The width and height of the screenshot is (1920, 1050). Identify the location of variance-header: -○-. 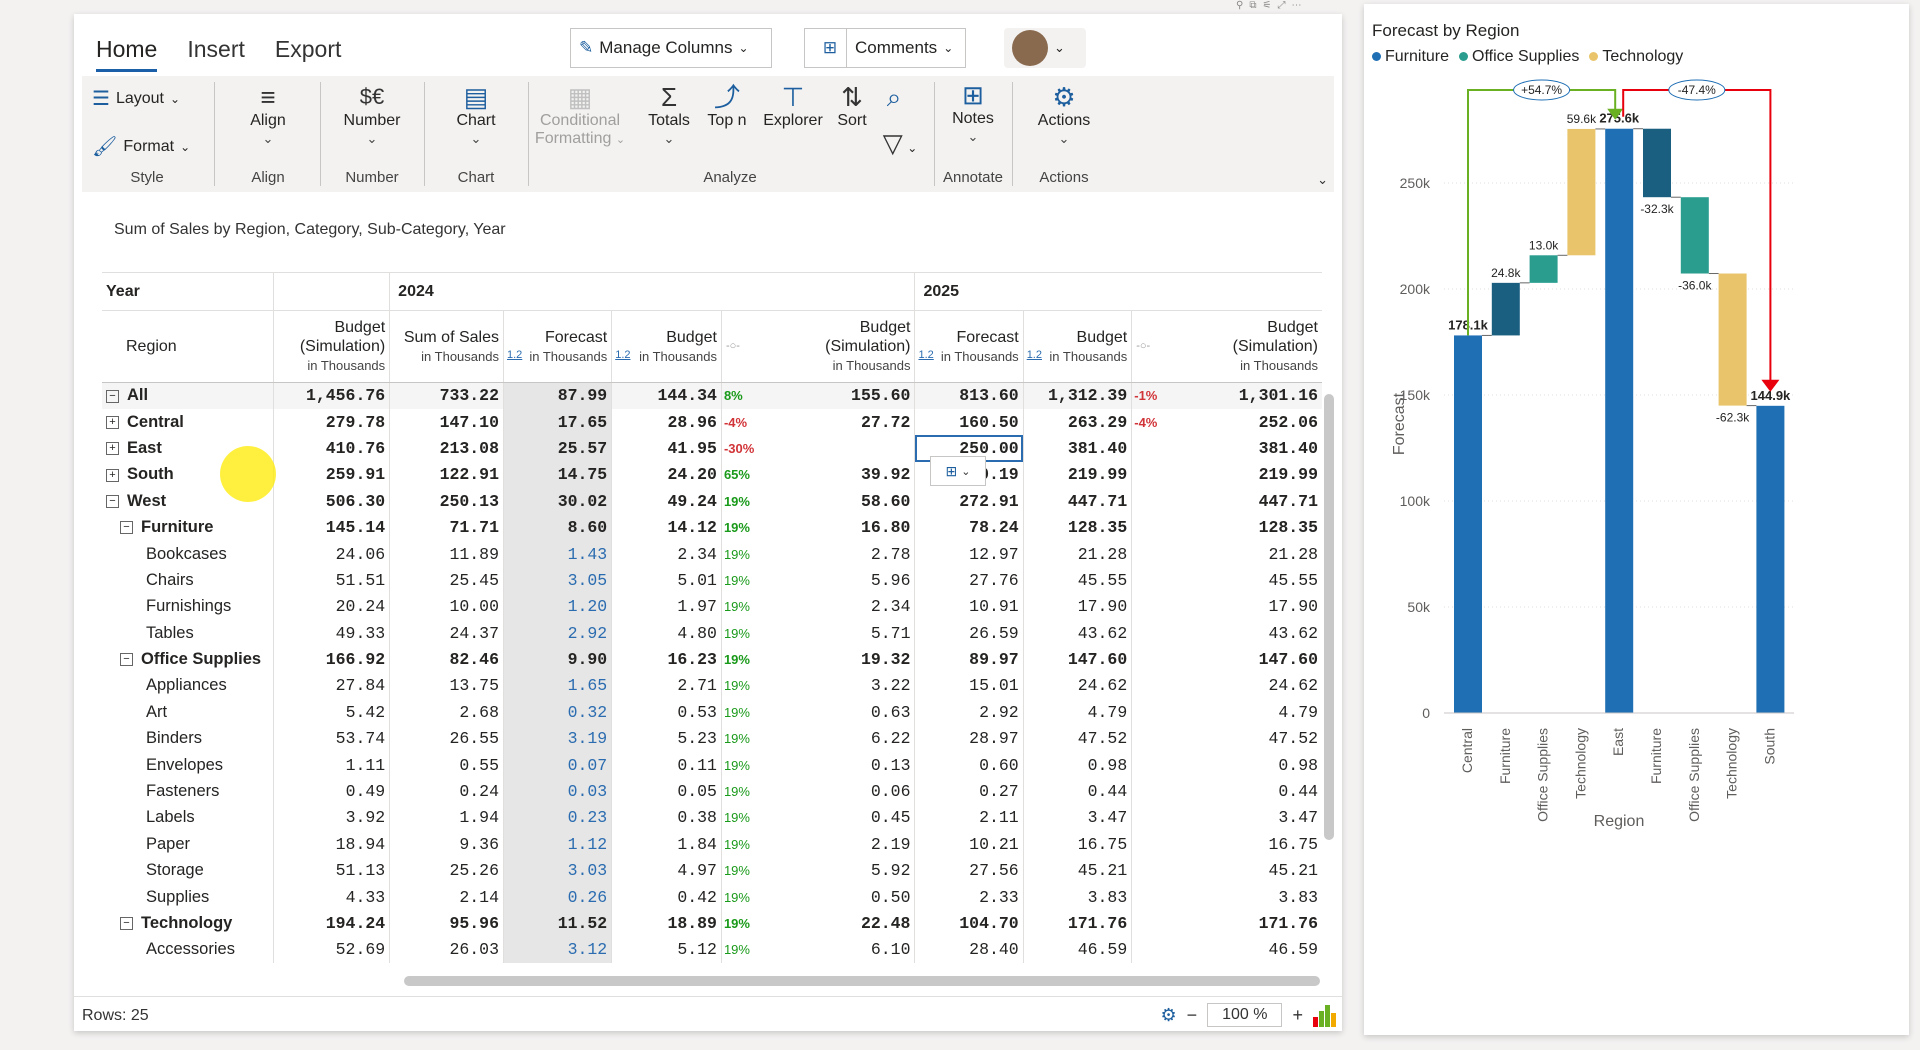
(1152, 346).